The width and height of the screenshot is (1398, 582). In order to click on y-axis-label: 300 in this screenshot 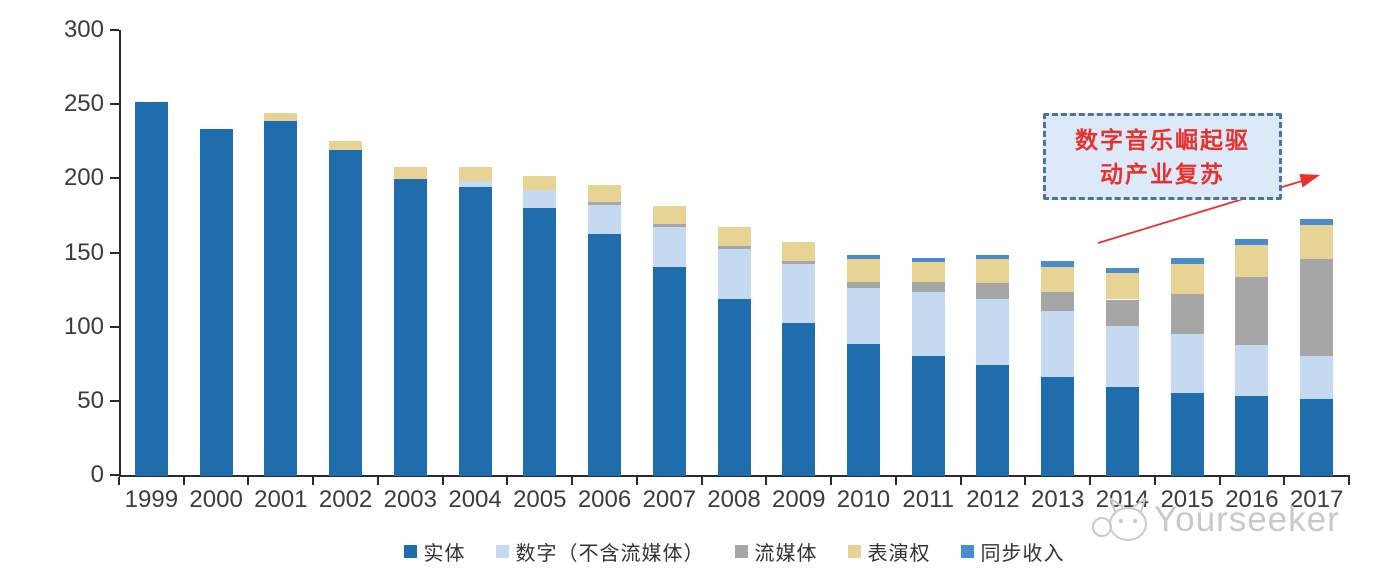, I will do `click(83, 29)`.